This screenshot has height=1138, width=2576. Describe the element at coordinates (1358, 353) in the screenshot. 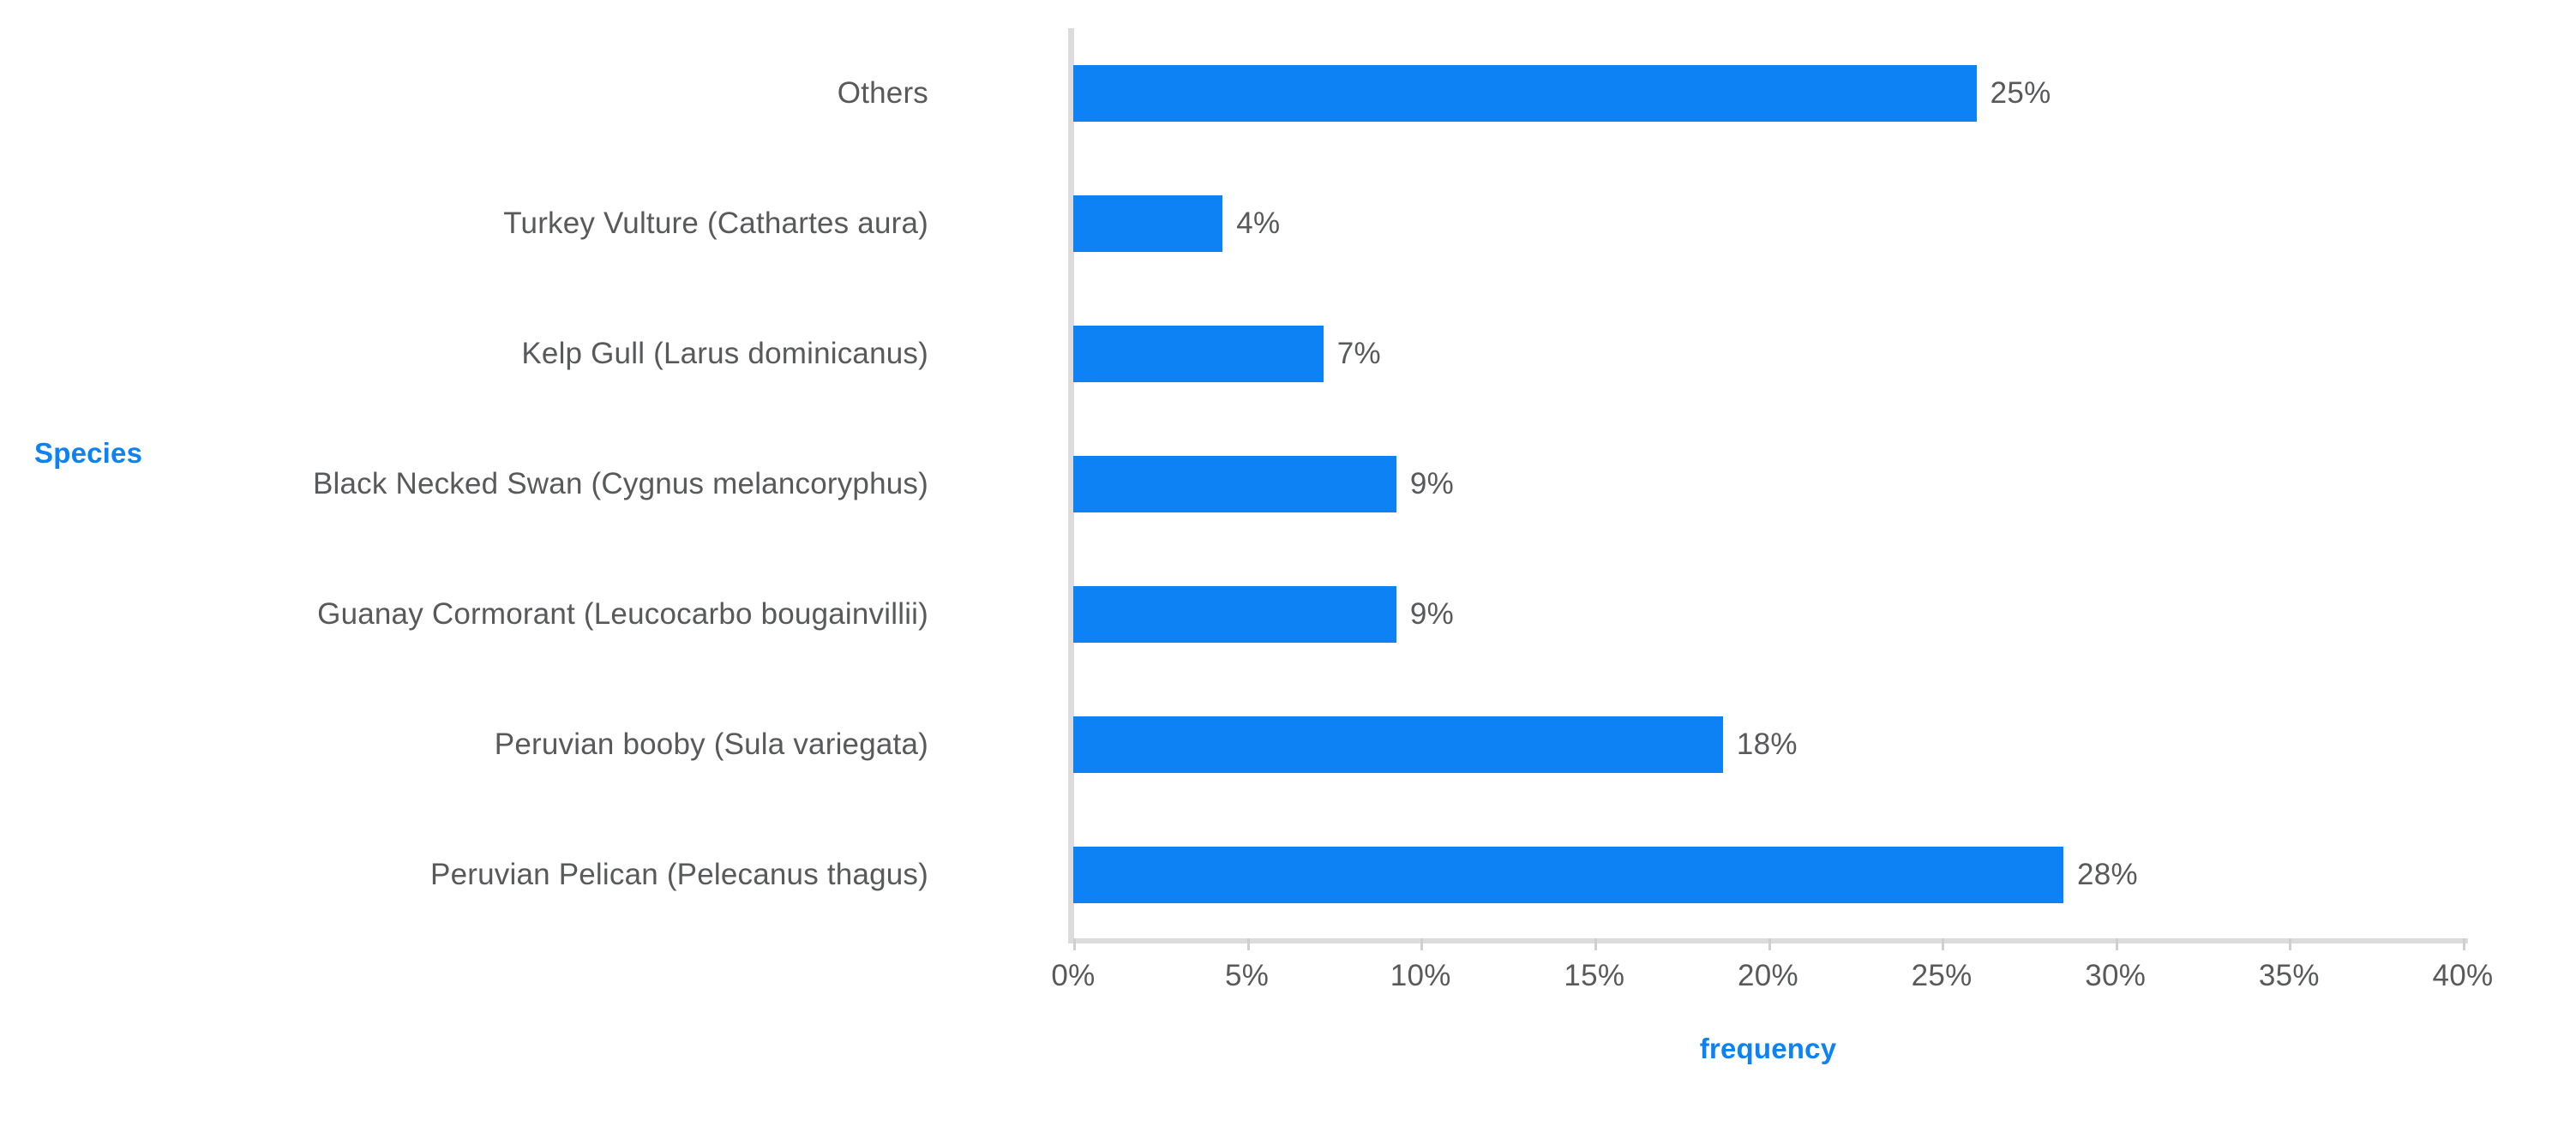

I see `bar-value-label: 7%` at that location.